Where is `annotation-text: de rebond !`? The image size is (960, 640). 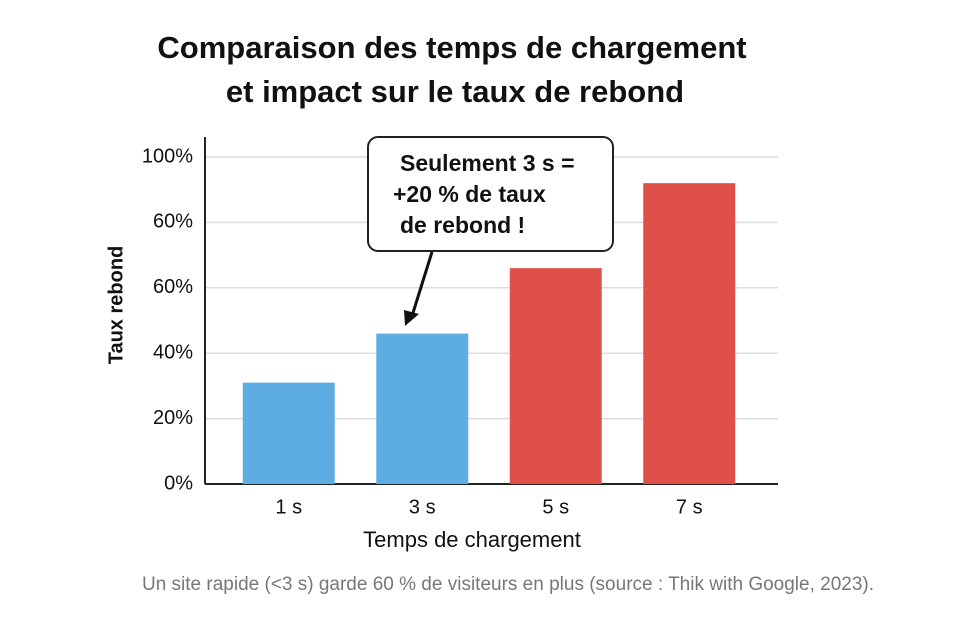
annotation-text: de rebond ! is located at coordinates (462, 225).